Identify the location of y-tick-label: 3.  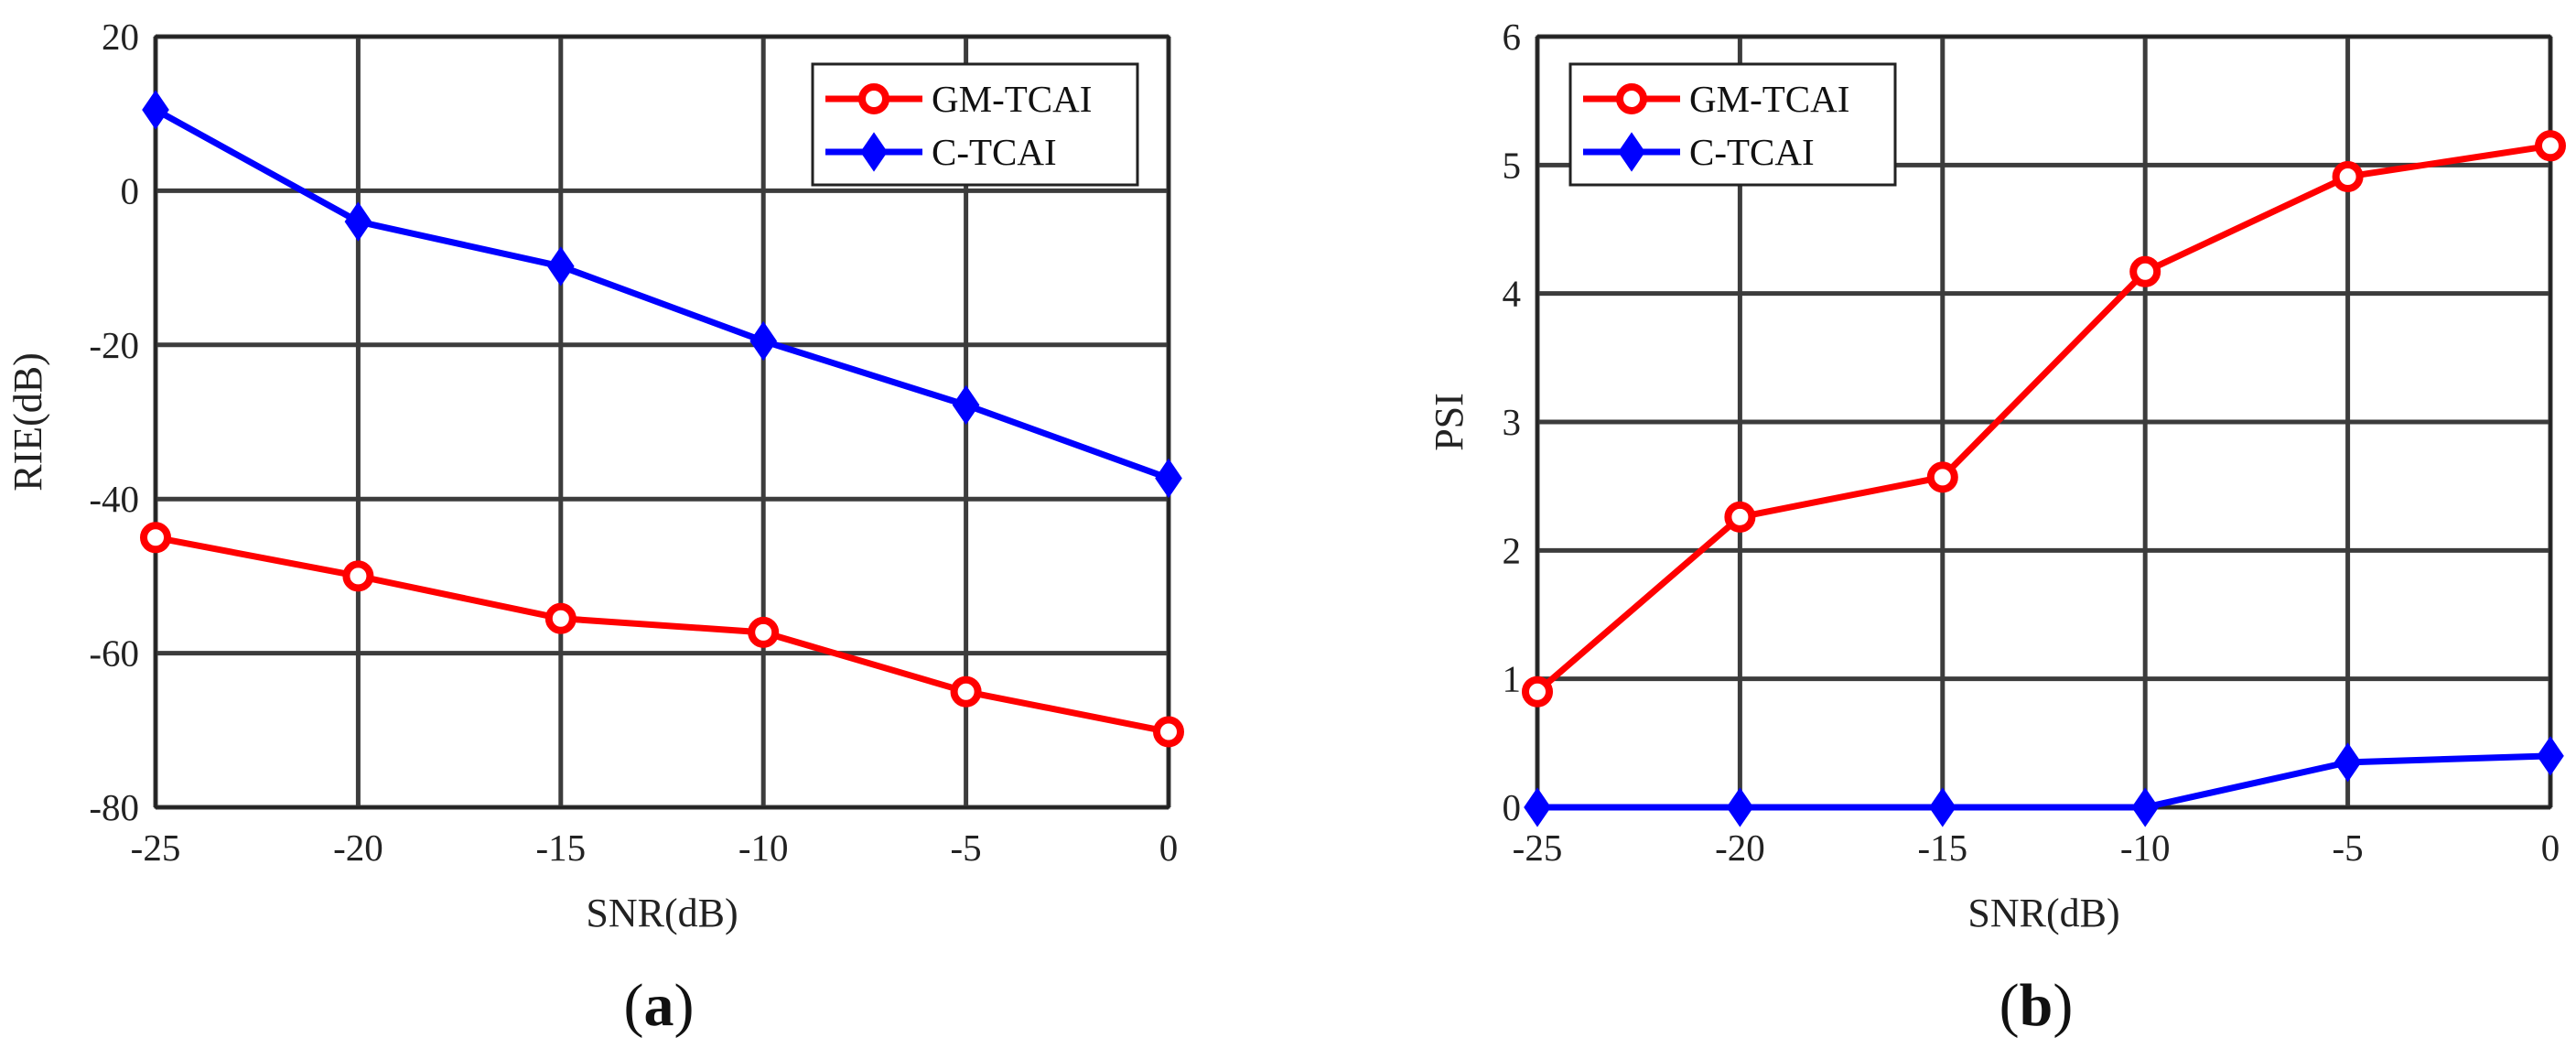
(1512, 422).